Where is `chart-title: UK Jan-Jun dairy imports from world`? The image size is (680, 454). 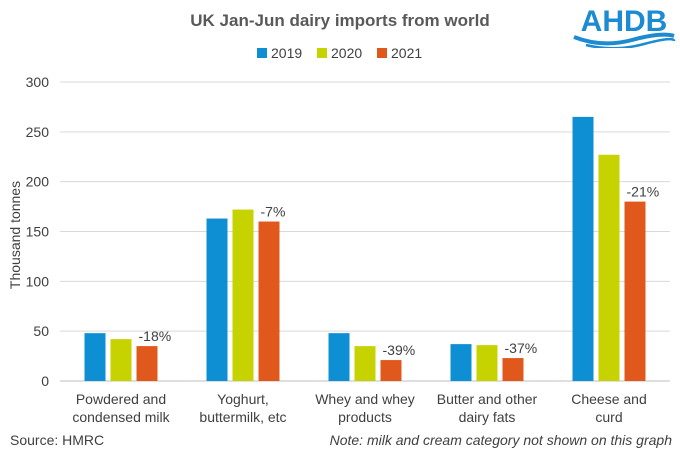
chart-title: UK Jan-Jun dairy imports from world is located at coordinates (339, 20).